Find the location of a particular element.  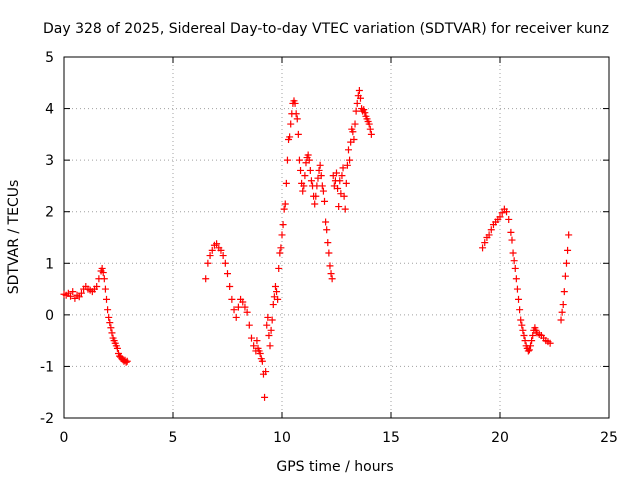

y-tick-label: 4 is located at coordinates (49, 110).